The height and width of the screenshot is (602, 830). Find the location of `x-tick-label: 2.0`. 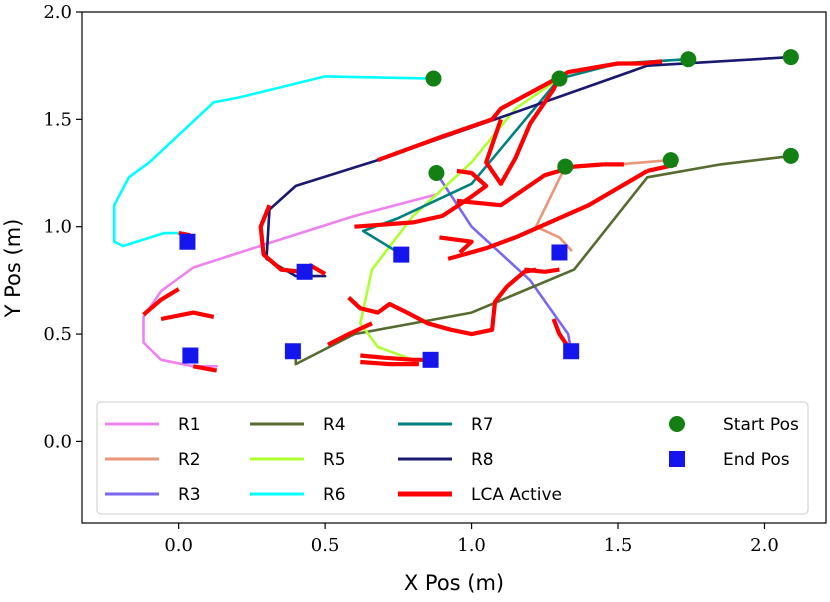

x-tick-label: 2.0 is located at coordinates (764, 545).